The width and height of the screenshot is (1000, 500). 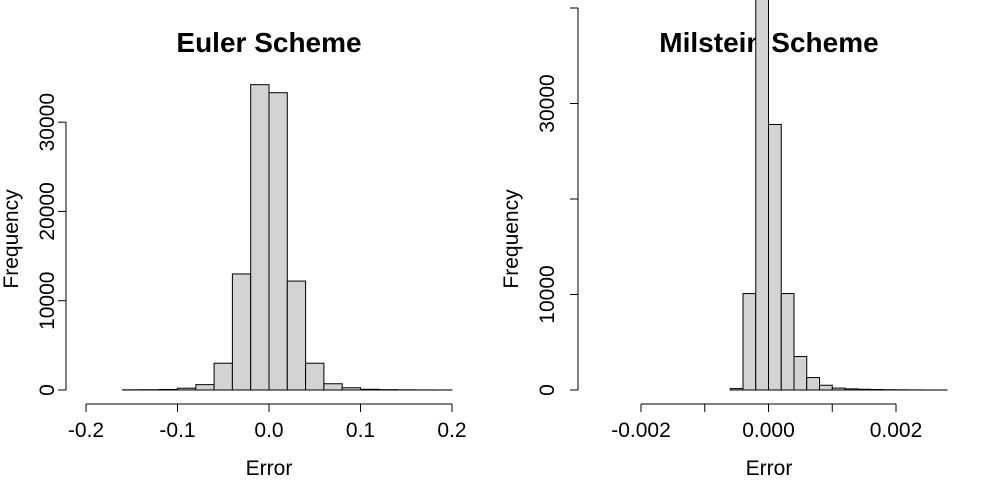 I want to click on x-tick-label: 0.002, so click(x=896, y=430).